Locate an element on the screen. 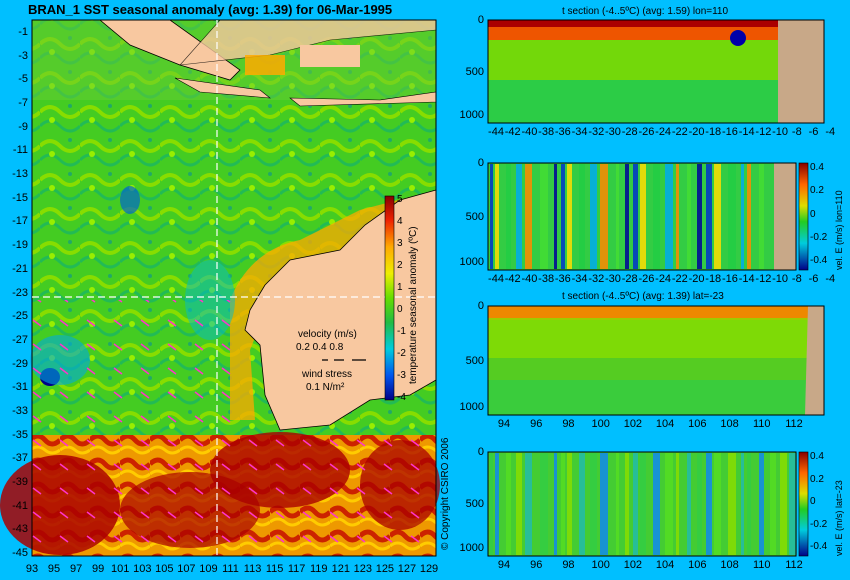 The width and height of the screenshot is (850, 580). panel-1-x-tick: -40 is located at coordinates (529, 132).